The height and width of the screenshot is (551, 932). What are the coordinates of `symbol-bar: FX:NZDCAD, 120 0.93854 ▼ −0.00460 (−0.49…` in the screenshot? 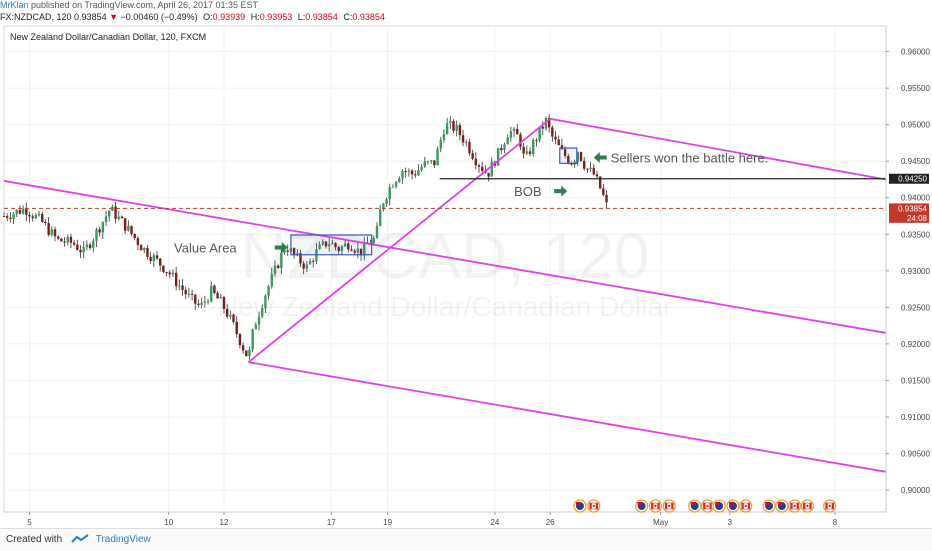 It's located at (466, 17).